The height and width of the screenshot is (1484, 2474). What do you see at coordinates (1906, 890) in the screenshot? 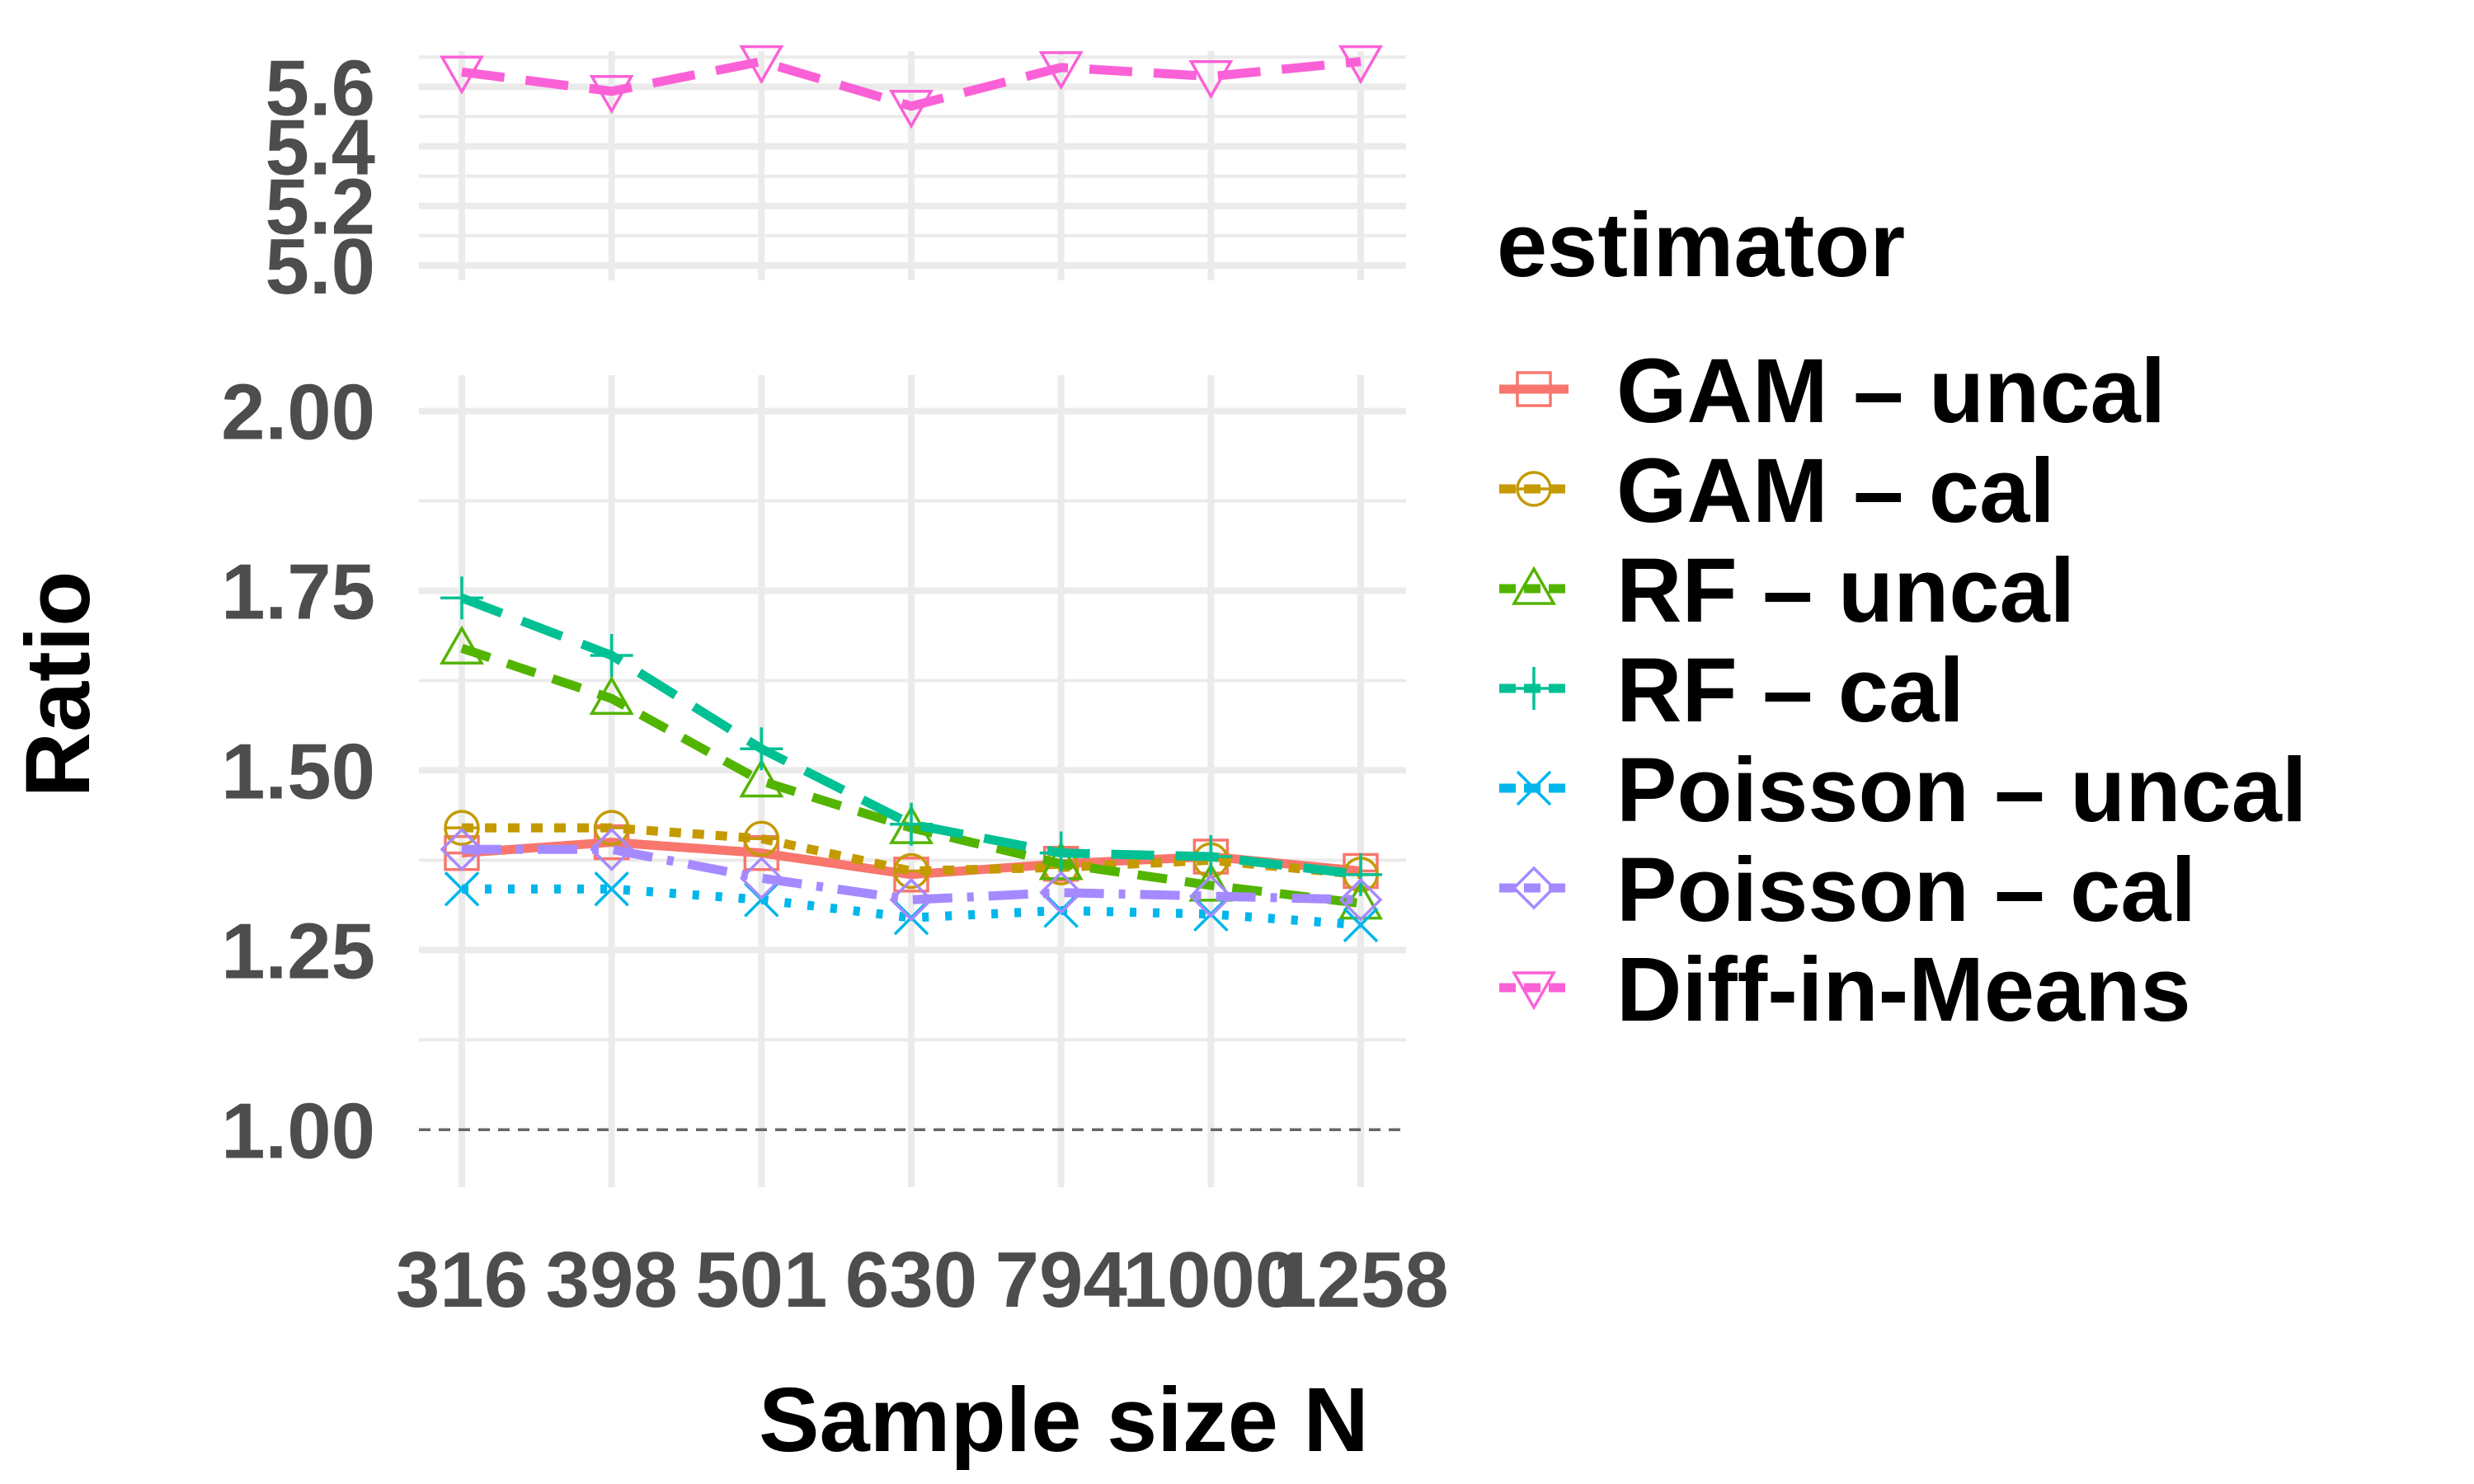
I see `legend-label: Poisson – cal` at bounding box center [1906, 890].